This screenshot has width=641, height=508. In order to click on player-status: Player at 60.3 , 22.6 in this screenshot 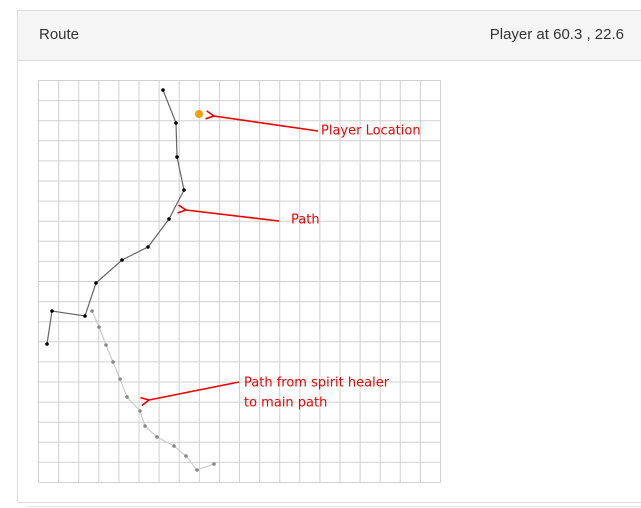, I will do `click(557, 34)`.